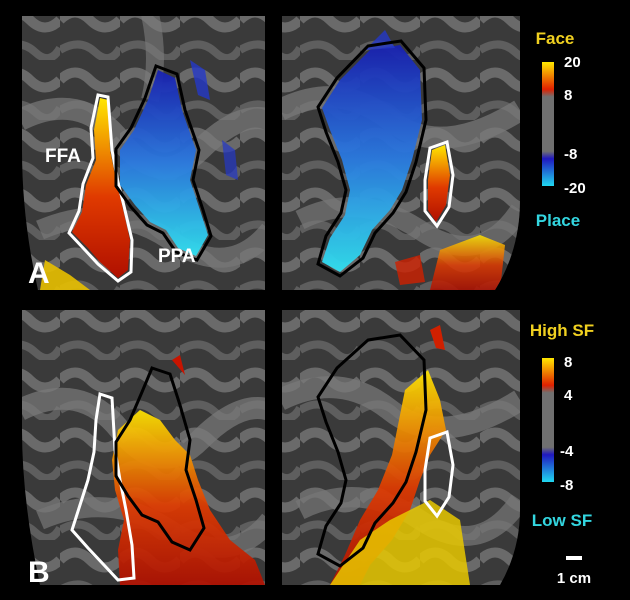 The width and height of the screenshot is (630, 600). Describe the element at coordinates (567, 451) in the screenshot. I see `colorbar-tick: -4` at that location.